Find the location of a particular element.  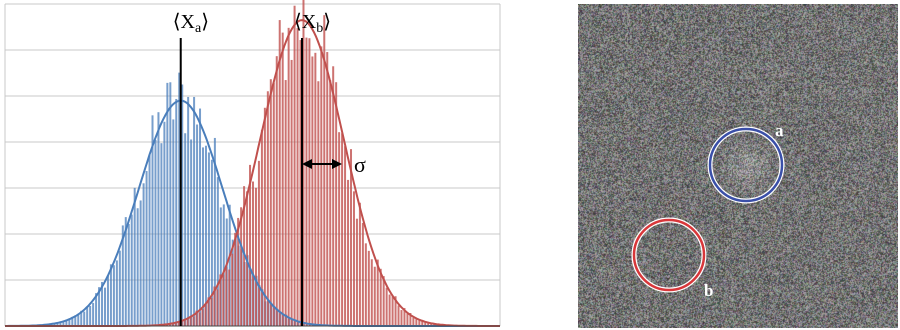

sigma-arrow is located at coordinates (322, 164).